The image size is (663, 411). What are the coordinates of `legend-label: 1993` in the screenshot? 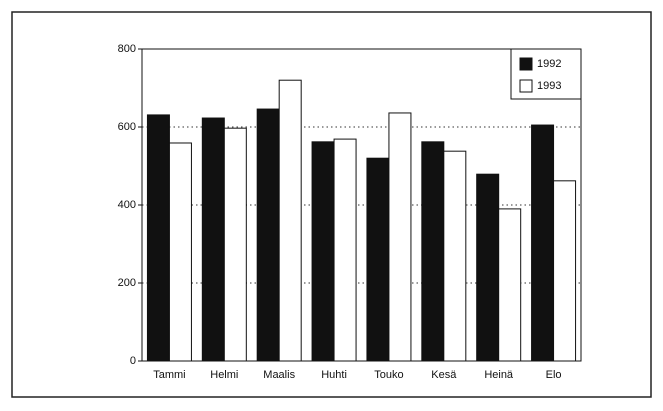 It's located at (549, 86).